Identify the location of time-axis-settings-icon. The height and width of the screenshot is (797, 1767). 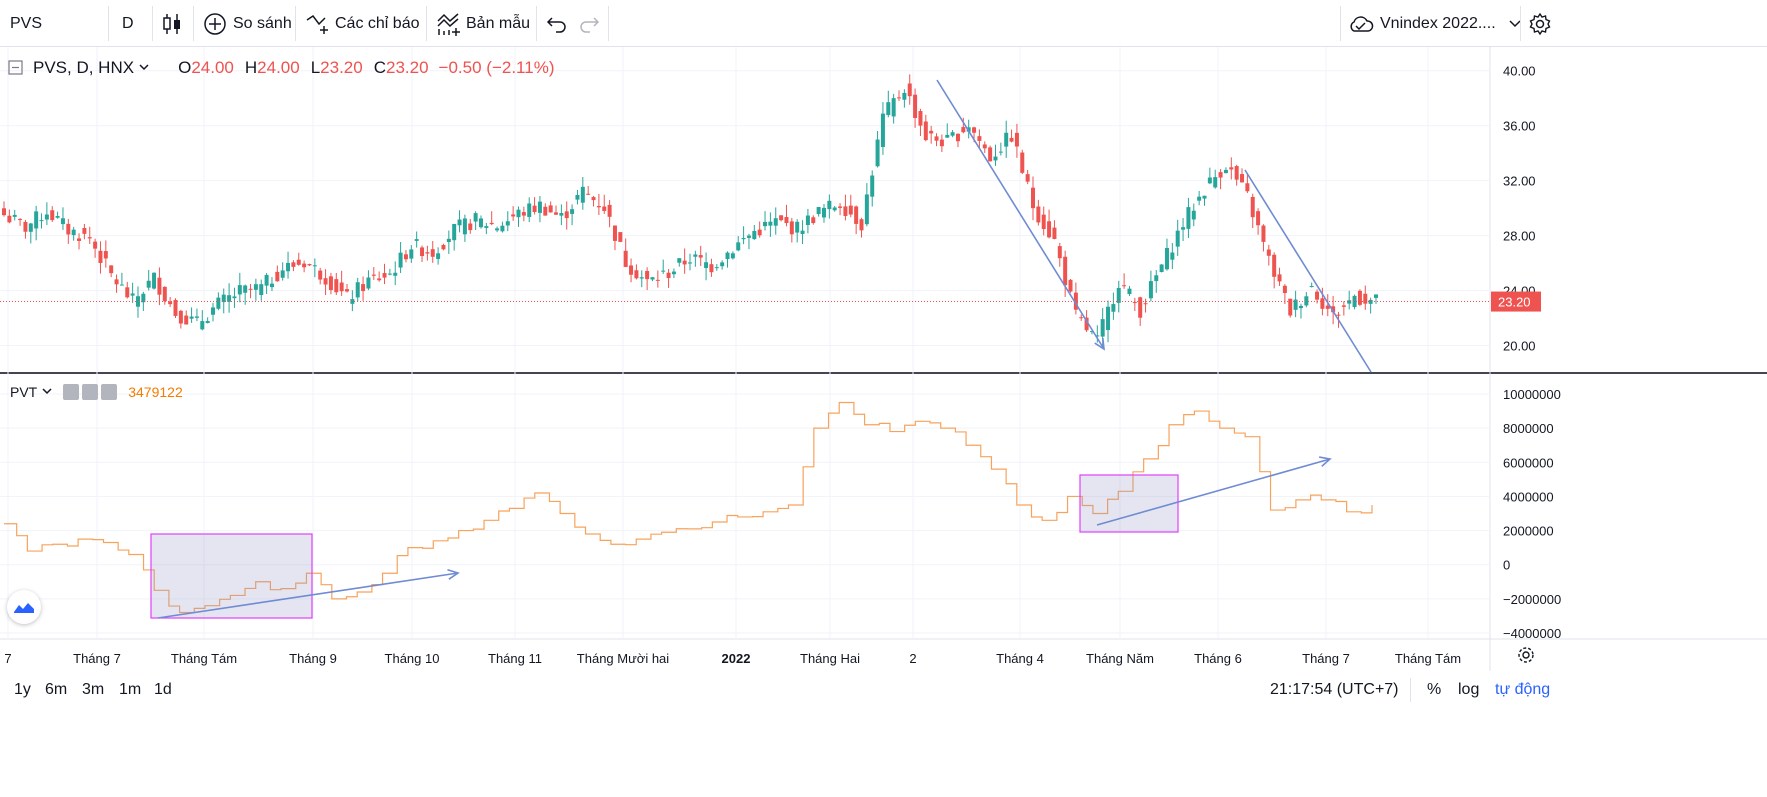
(1526, 655).